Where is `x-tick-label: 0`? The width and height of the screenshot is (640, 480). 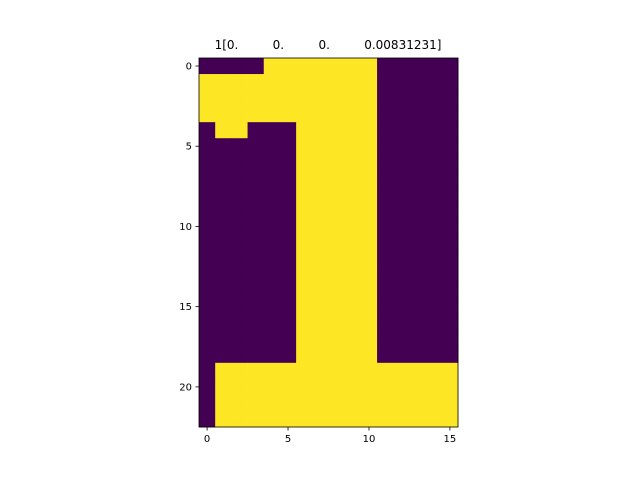
x-tick-label: 0 is located at coordinates (207, 439).